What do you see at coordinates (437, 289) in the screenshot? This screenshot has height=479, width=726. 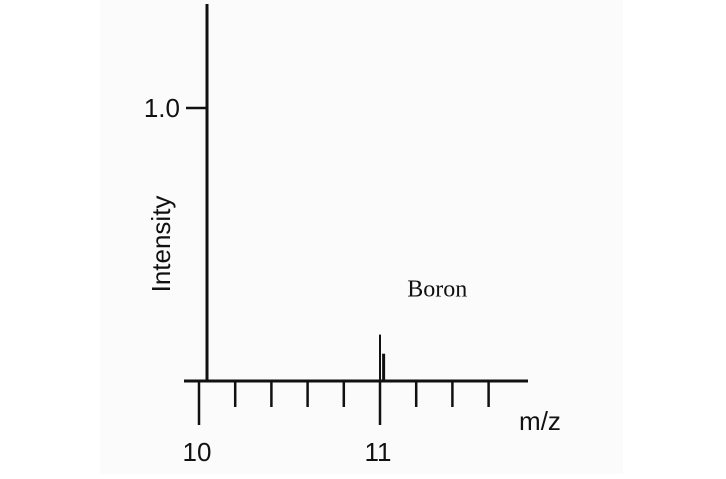 I see `annotation-boron: Boron` at bounding box center [437, 289].